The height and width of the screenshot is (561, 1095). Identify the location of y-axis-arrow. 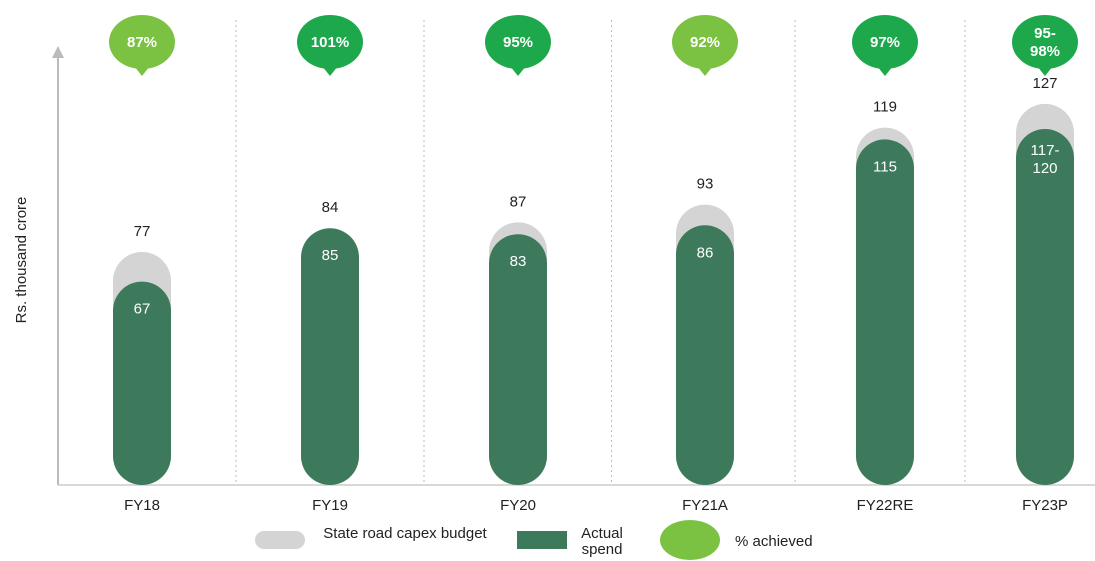
(58, 52).